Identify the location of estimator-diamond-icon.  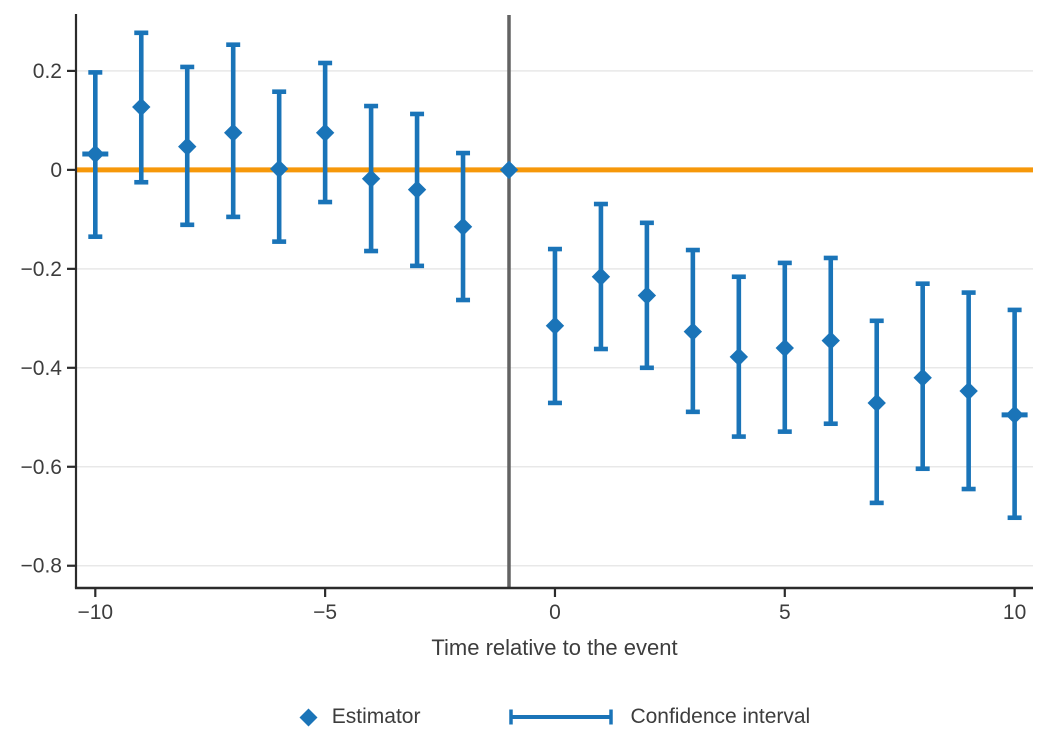
(308, 717).